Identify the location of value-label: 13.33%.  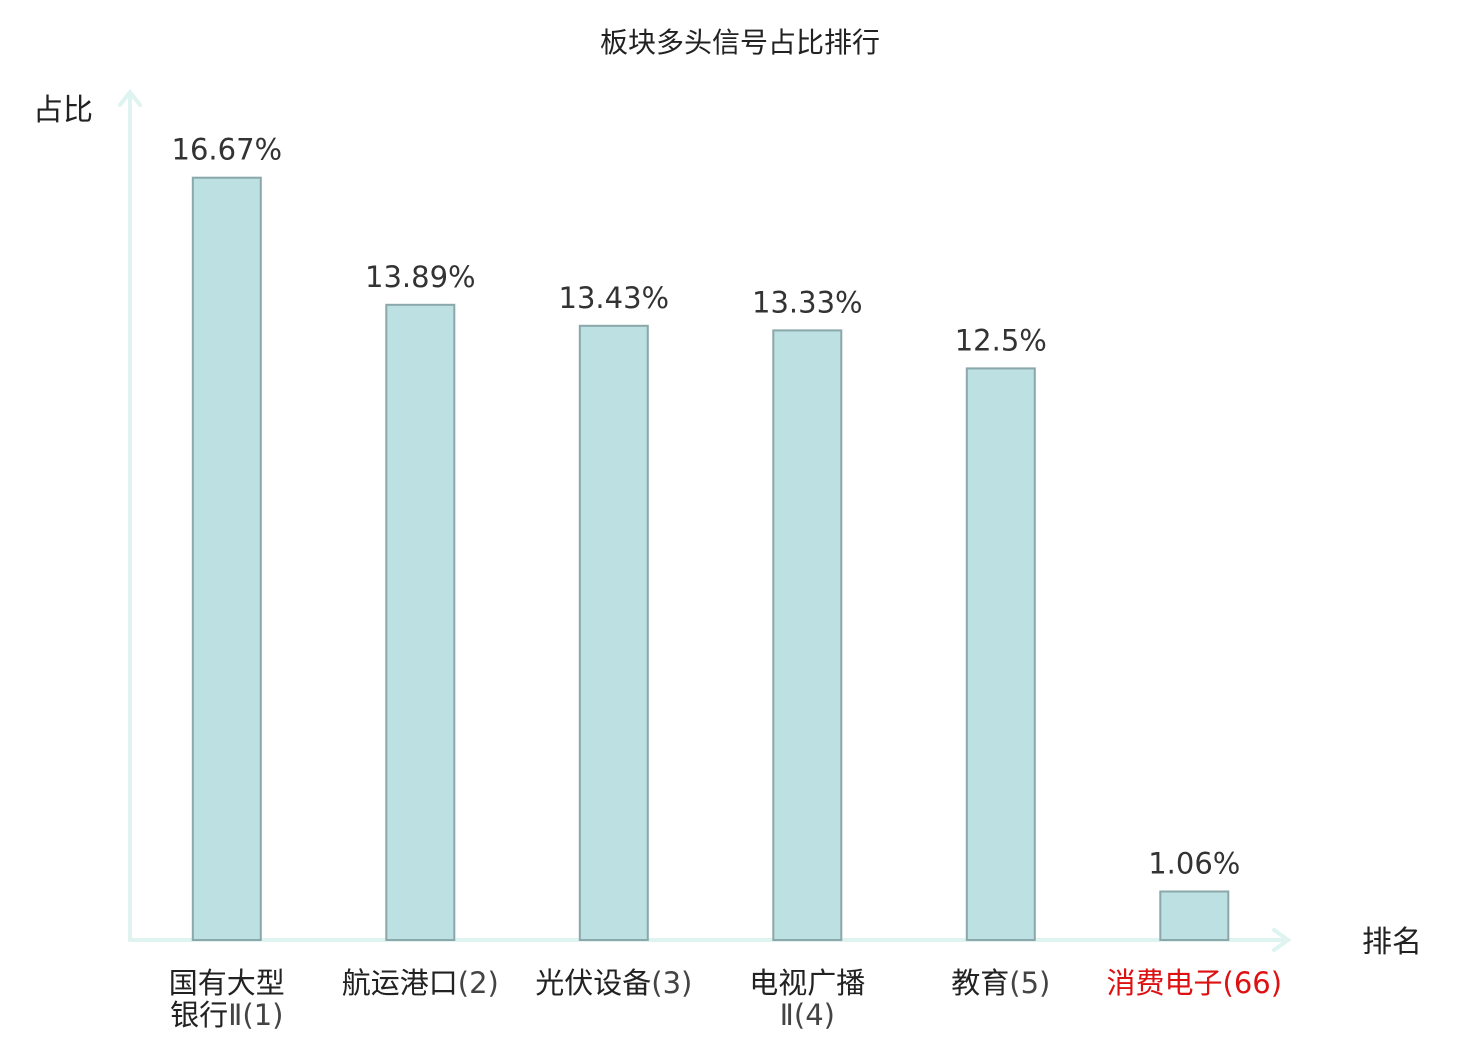
(807, 302).